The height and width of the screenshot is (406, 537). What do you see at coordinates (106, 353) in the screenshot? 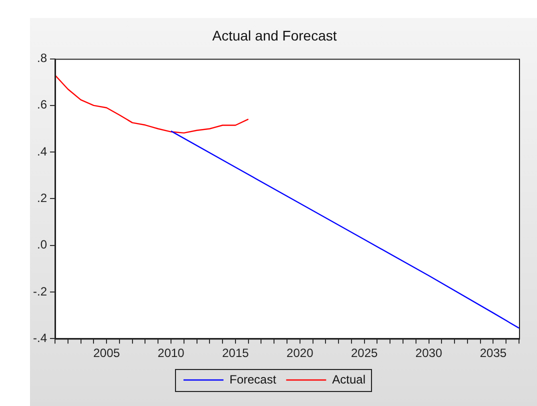
I see `x-tick-label: 2005` at bounding box center [106, 353].